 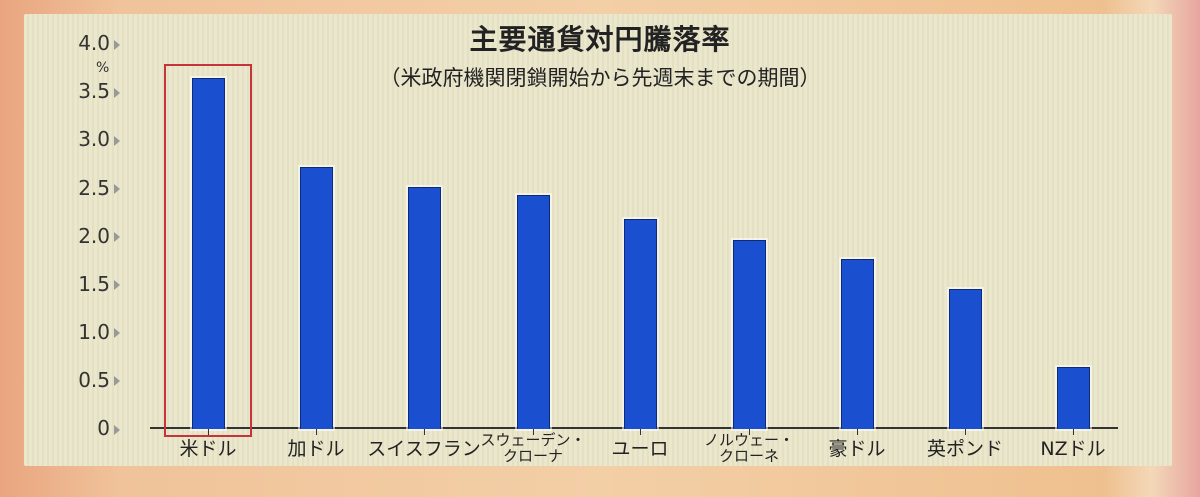 I want to click on x-tick-label: 豪ドル, so click(x=857, y=449).